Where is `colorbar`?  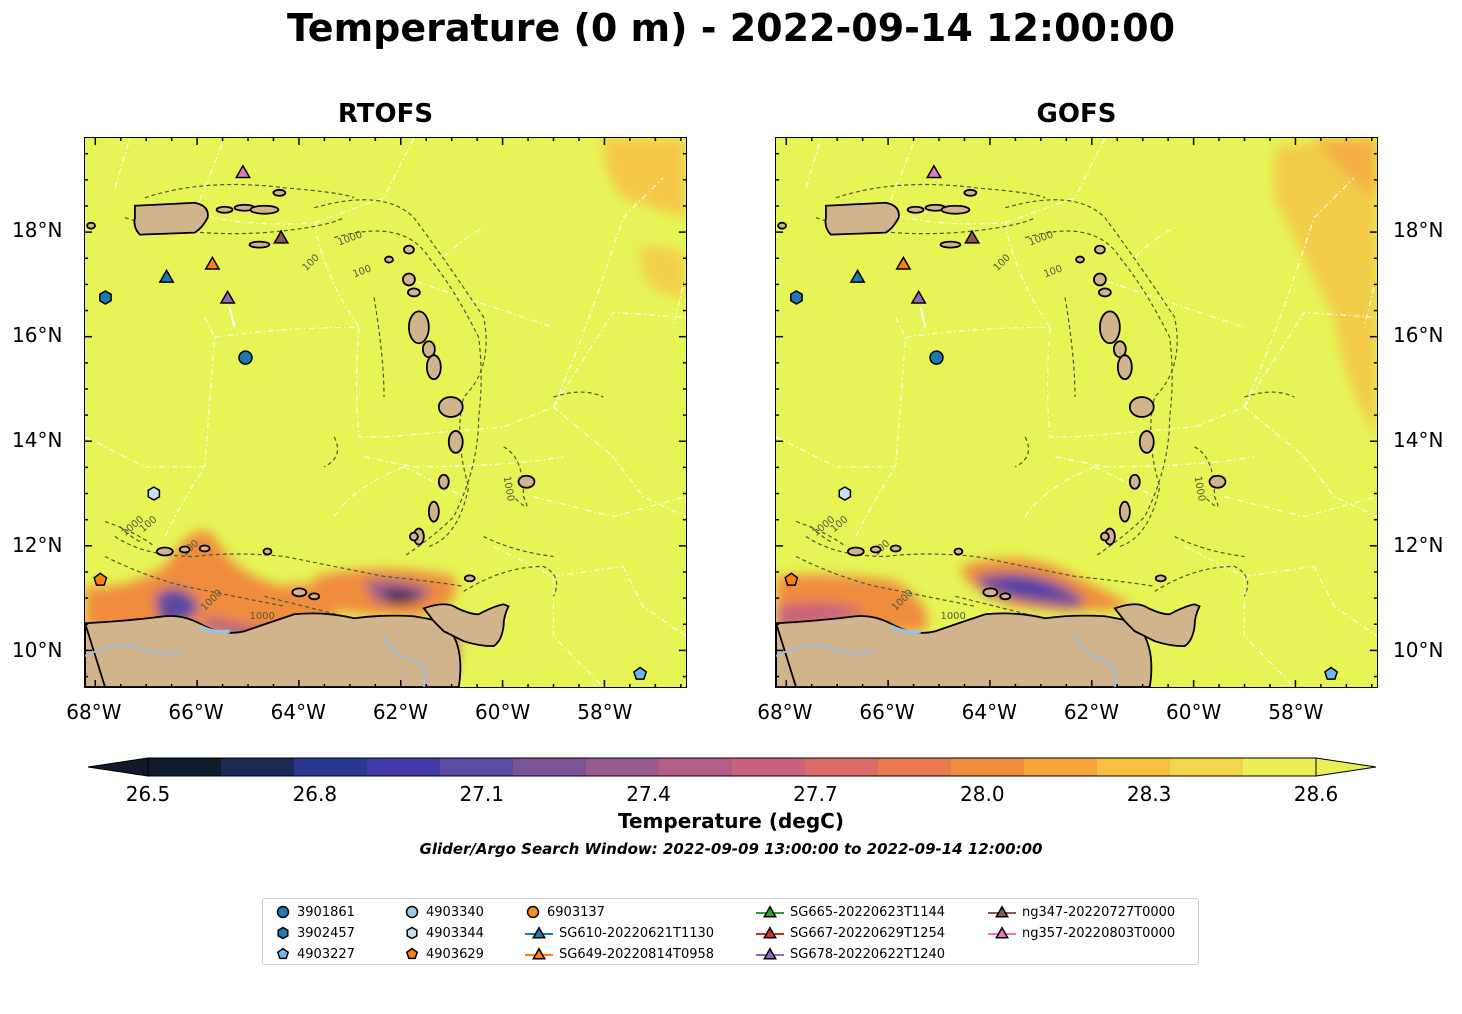
colorbar is located at coordinates (732, 769).